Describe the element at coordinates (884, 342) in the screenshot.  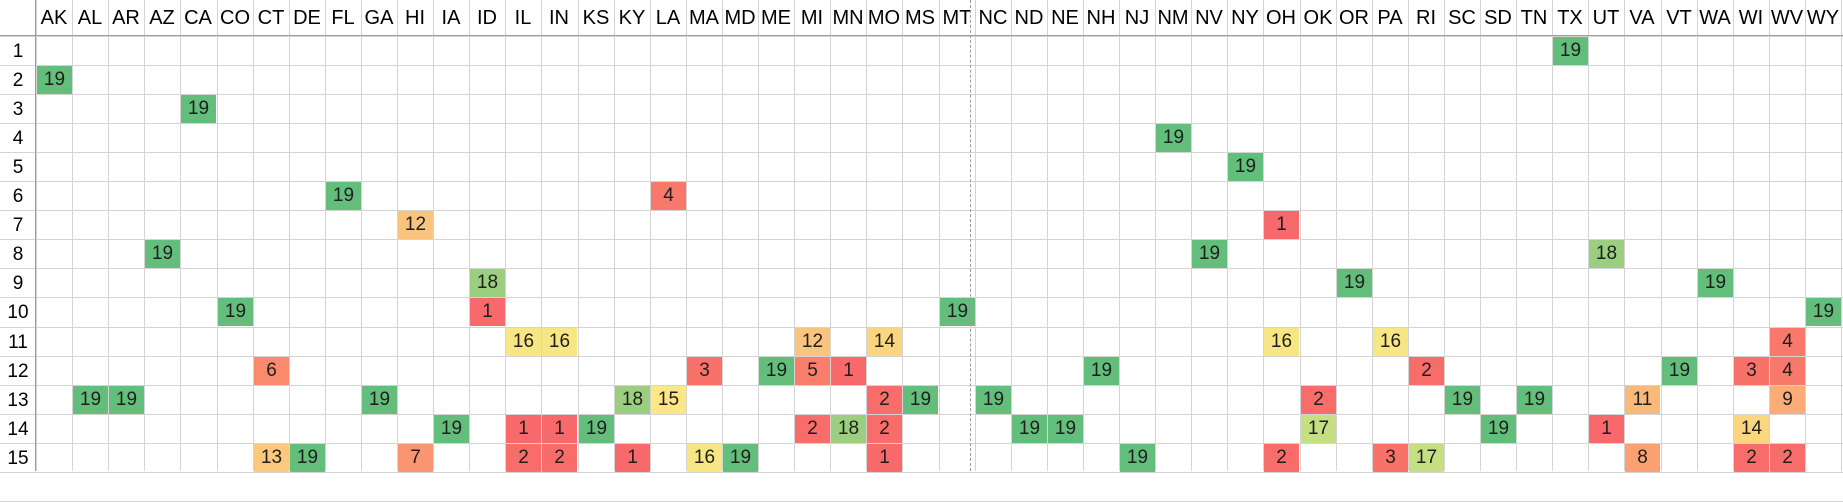
I see `cell-mo-11: 14` at that location.